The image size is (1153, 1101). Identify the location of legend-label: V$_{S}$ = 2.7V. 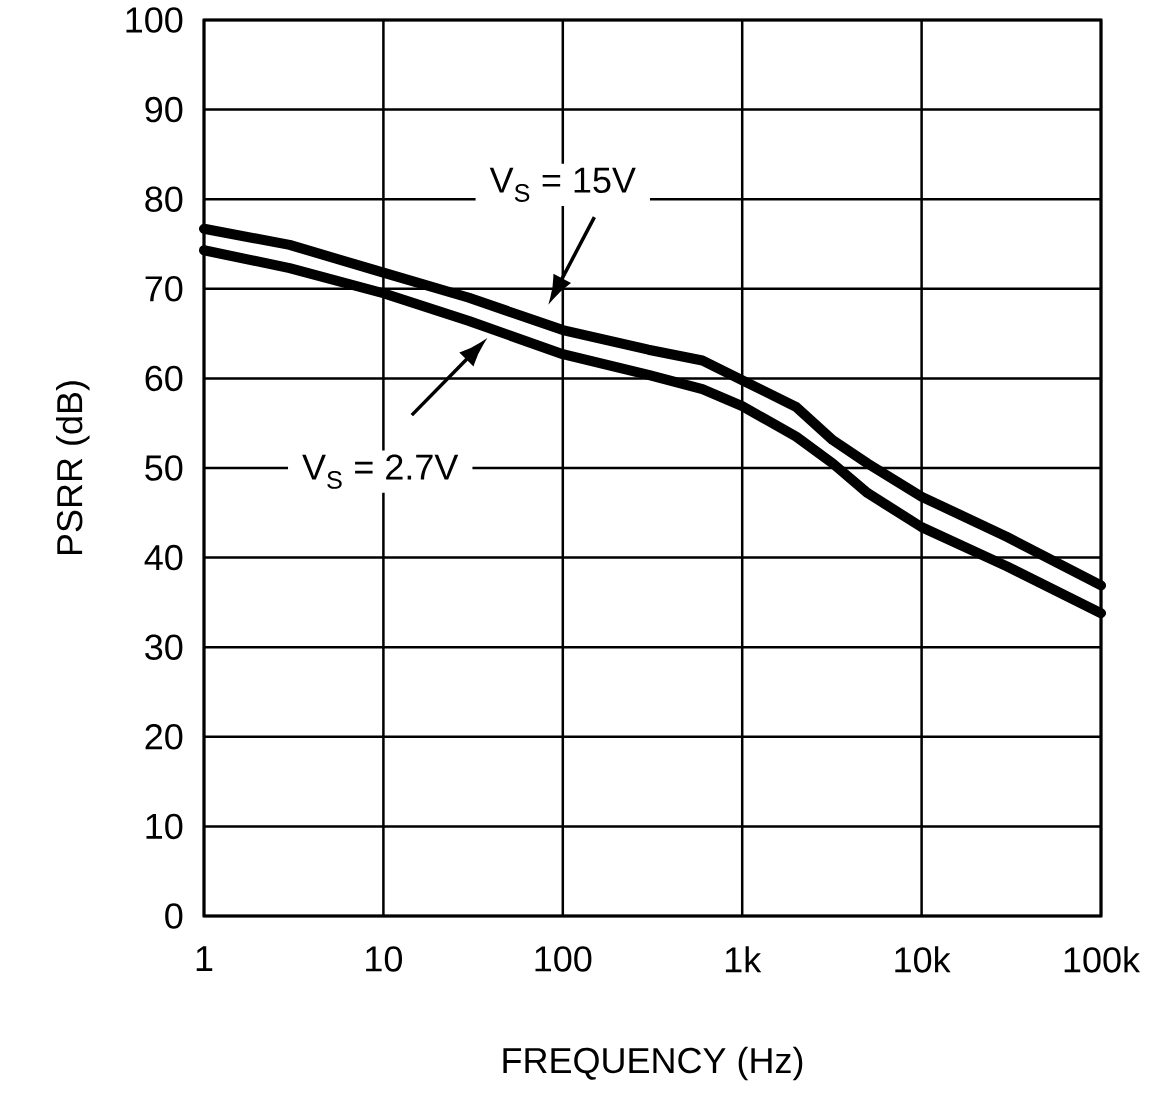
(380, 471).